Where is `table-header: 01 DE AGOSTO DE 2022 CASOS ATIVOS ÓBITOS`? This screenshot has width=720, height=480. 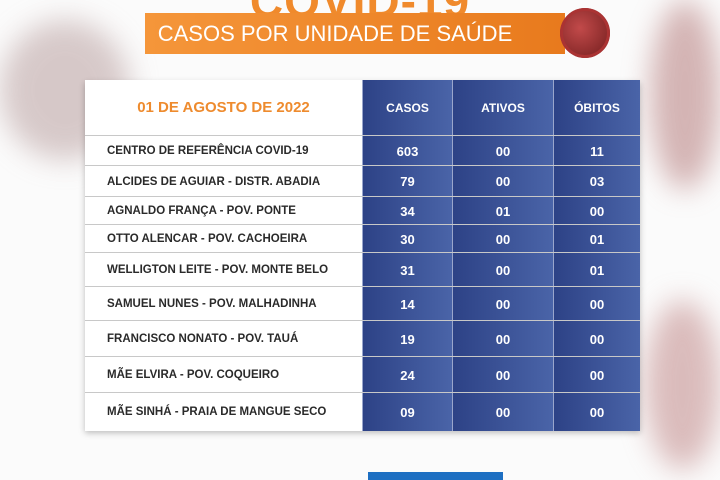 table-header: 01 DE AGOSTO DE 2022 CASOS ATIVOS ÓBITOS is located at coordinates (362, 107).